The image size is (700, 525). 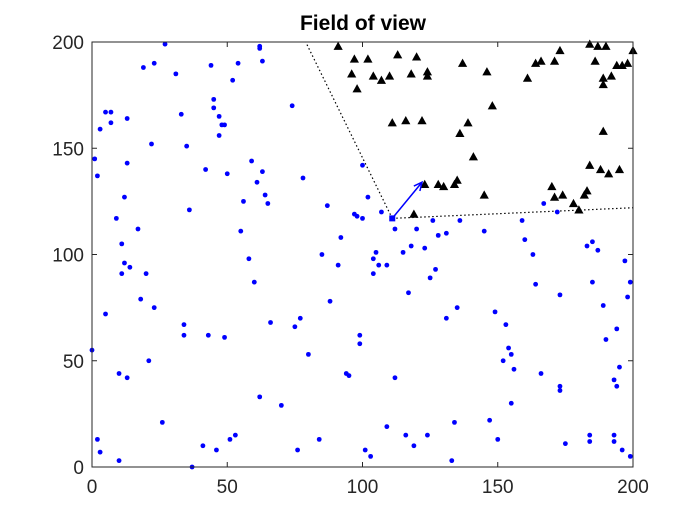 What do you see at coordinates (68, 256) in the screenshot?
I see `y-tick-label: 100` at bounding box center [68, 256].